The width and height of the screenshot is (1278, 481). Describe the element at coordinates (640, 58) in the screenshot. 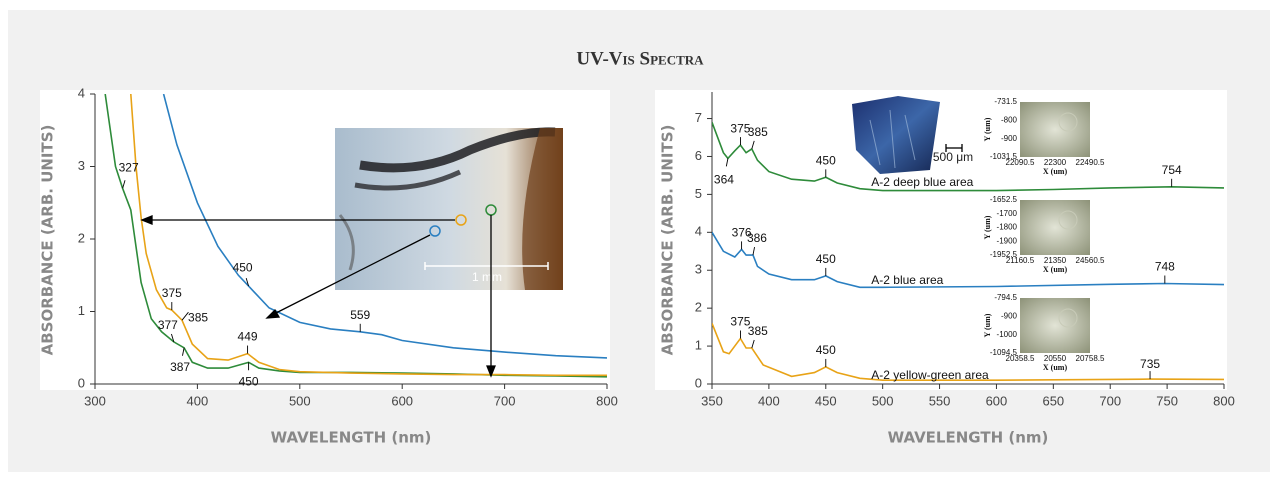

I see `figure-title: UV-Vis Spectra` at that location.